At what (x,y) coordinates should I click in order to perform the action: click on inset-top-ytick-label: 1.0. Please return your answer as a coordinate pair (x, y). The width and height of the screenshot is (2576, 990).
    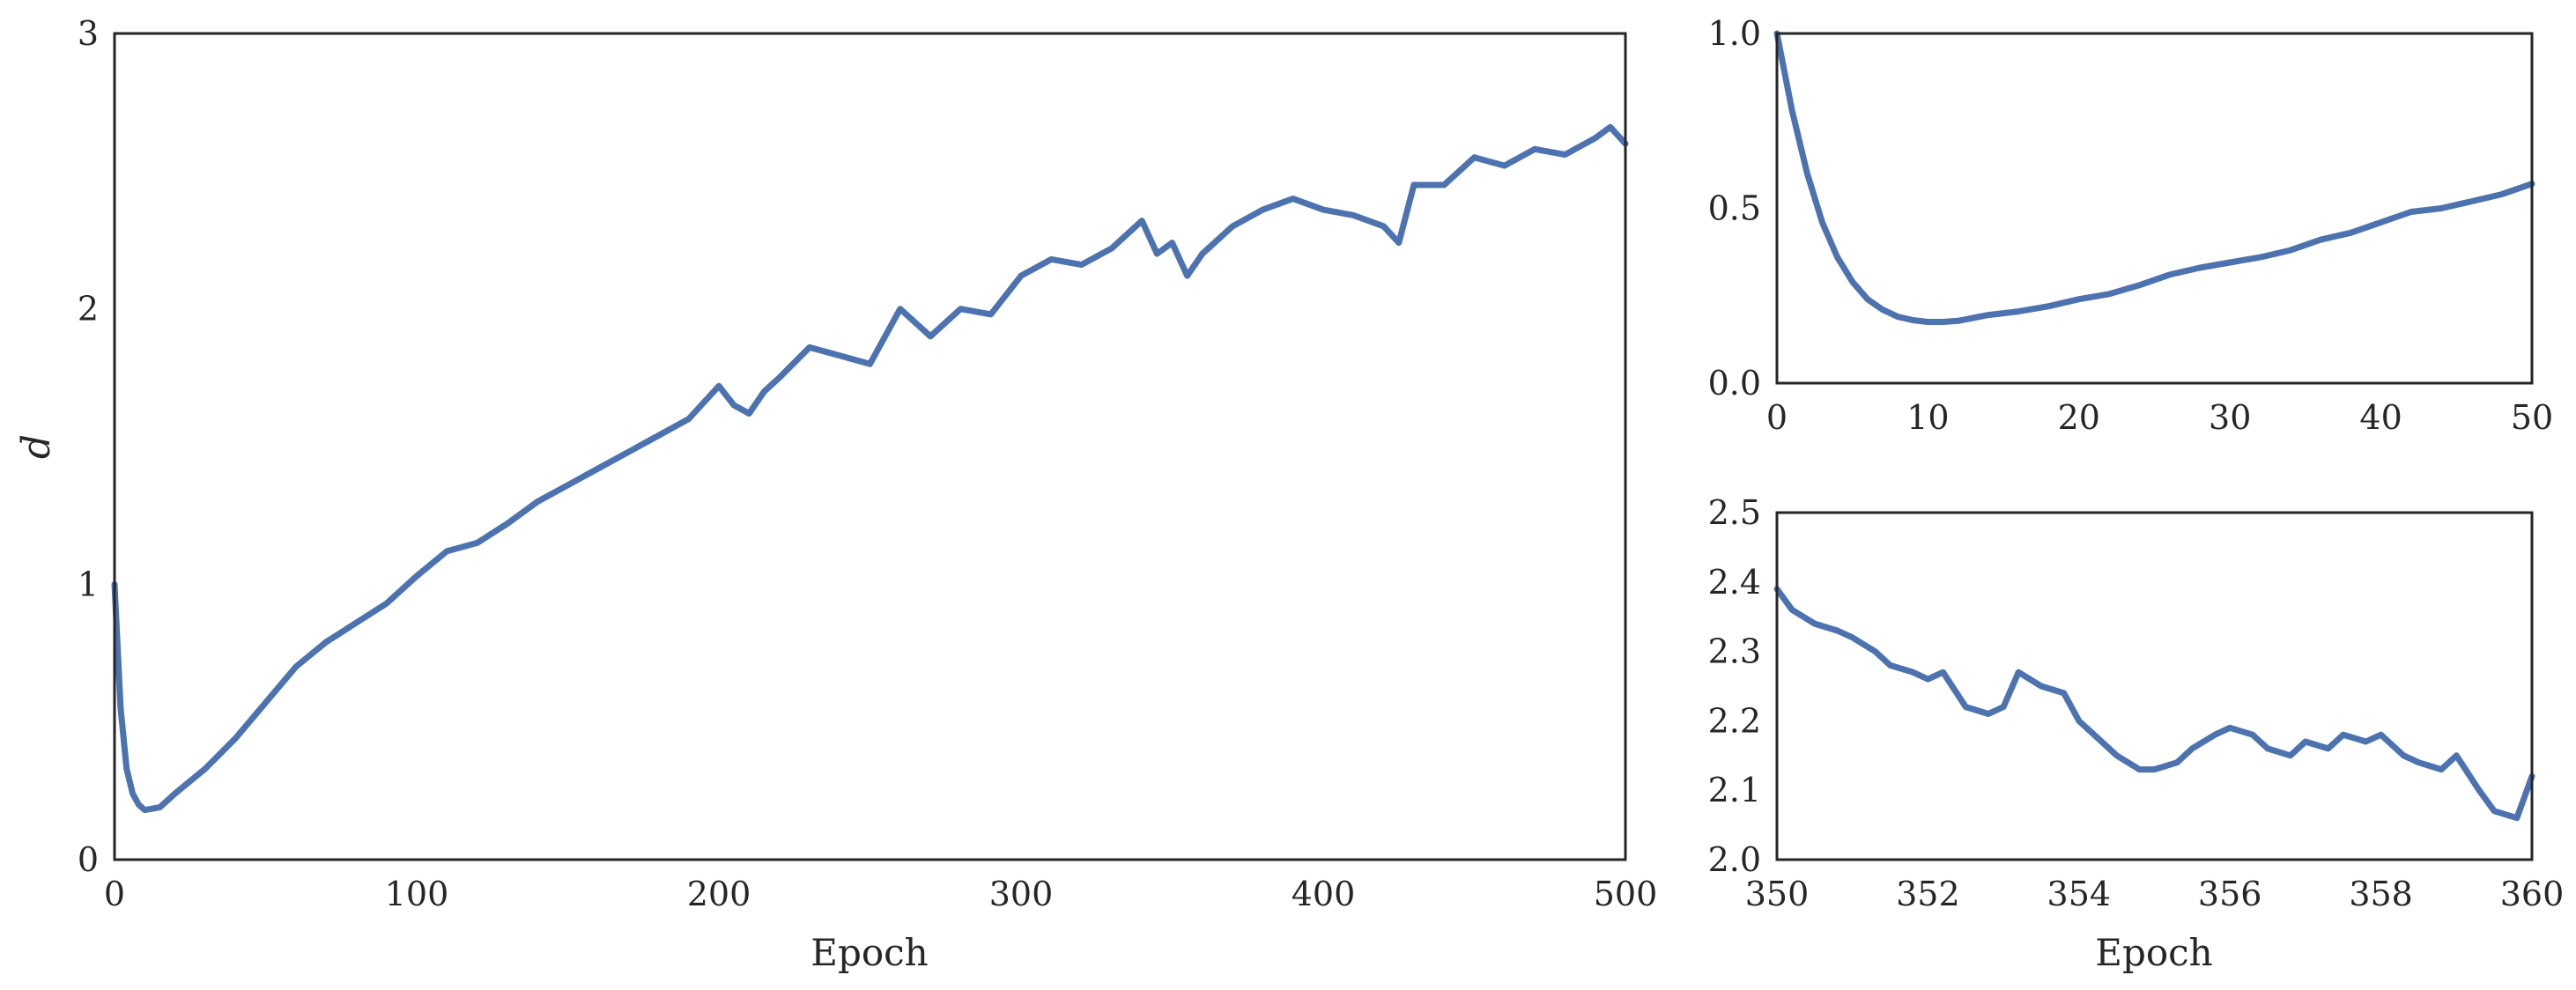
    Looking at the image, I should click on (1735, 33).